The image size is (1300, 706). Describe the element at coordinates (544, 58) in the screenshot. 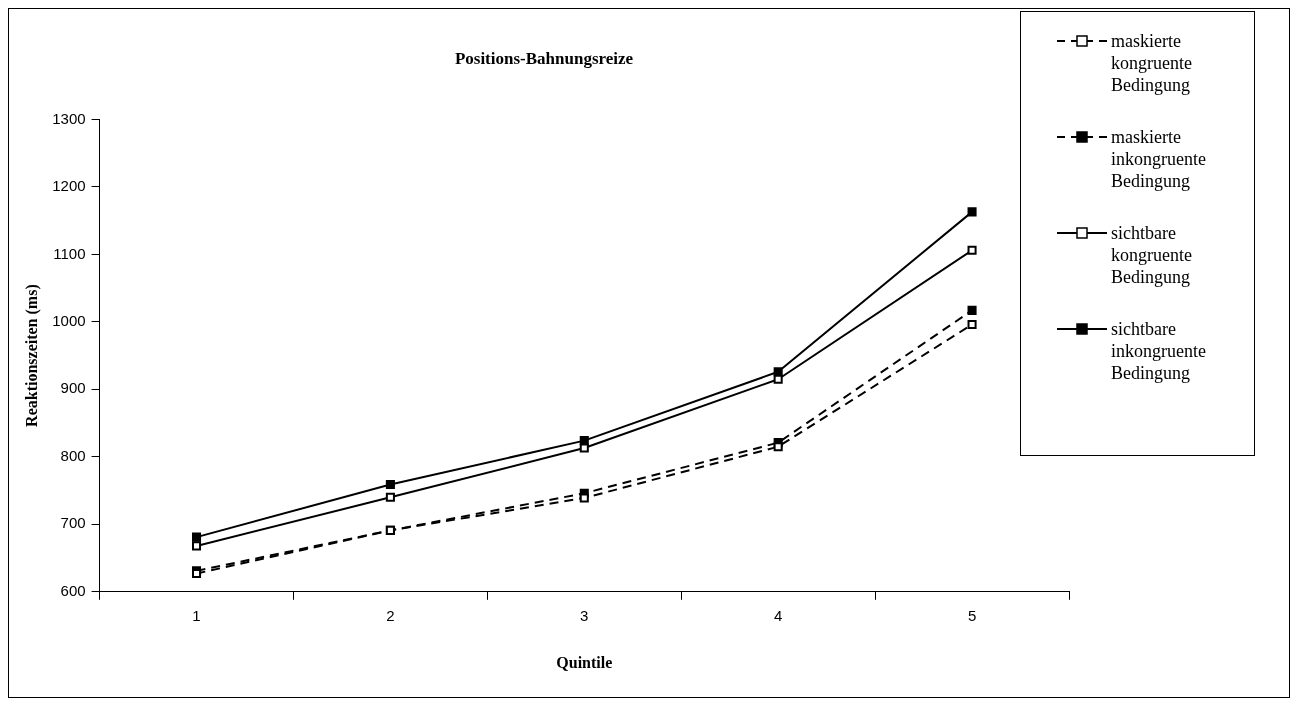

I see `chart-title: Positions-Bahnungsreize` at that location.